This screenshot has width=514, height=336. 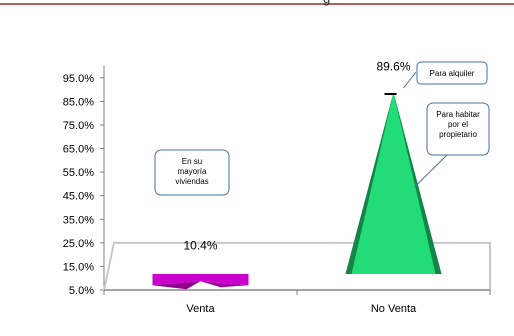 What do you see at coordinates (78, 267) in the screenshot?
I see `y-tick-label: 15.0%` at bounding box center [78, 267].